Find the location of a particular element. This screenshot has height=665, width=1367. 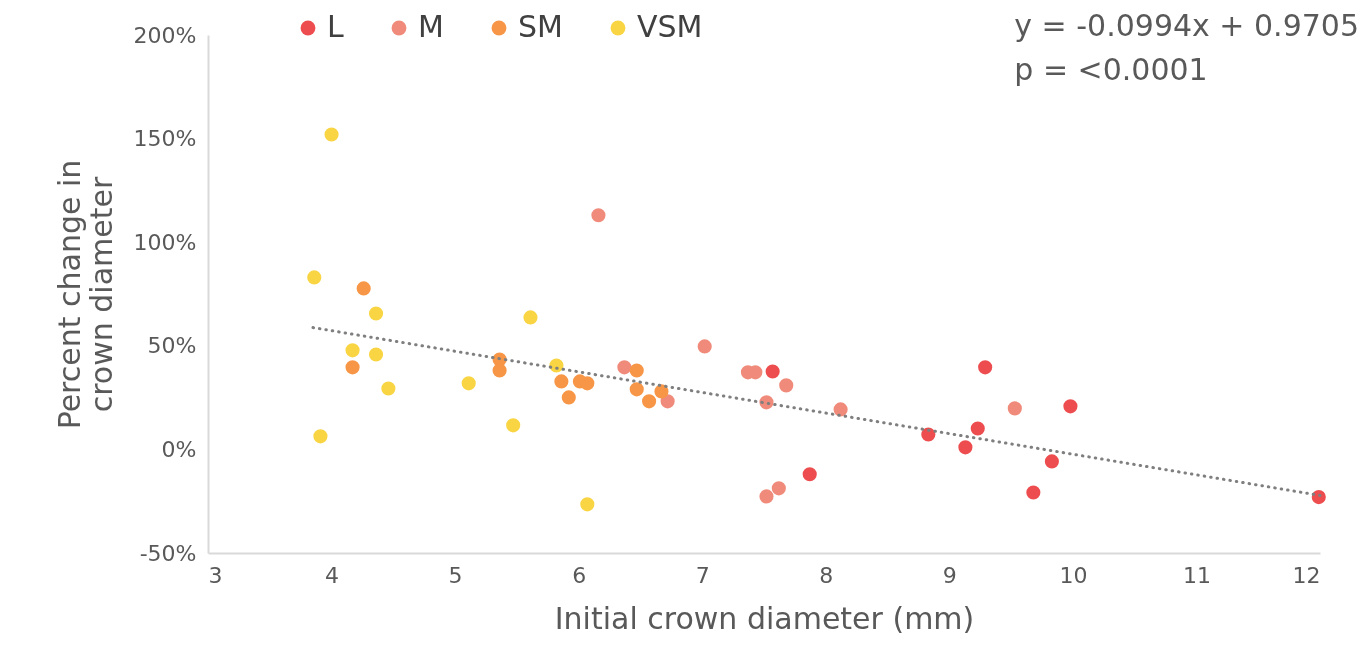

x-tick-label: 3 is located at coordinates (215, 575).